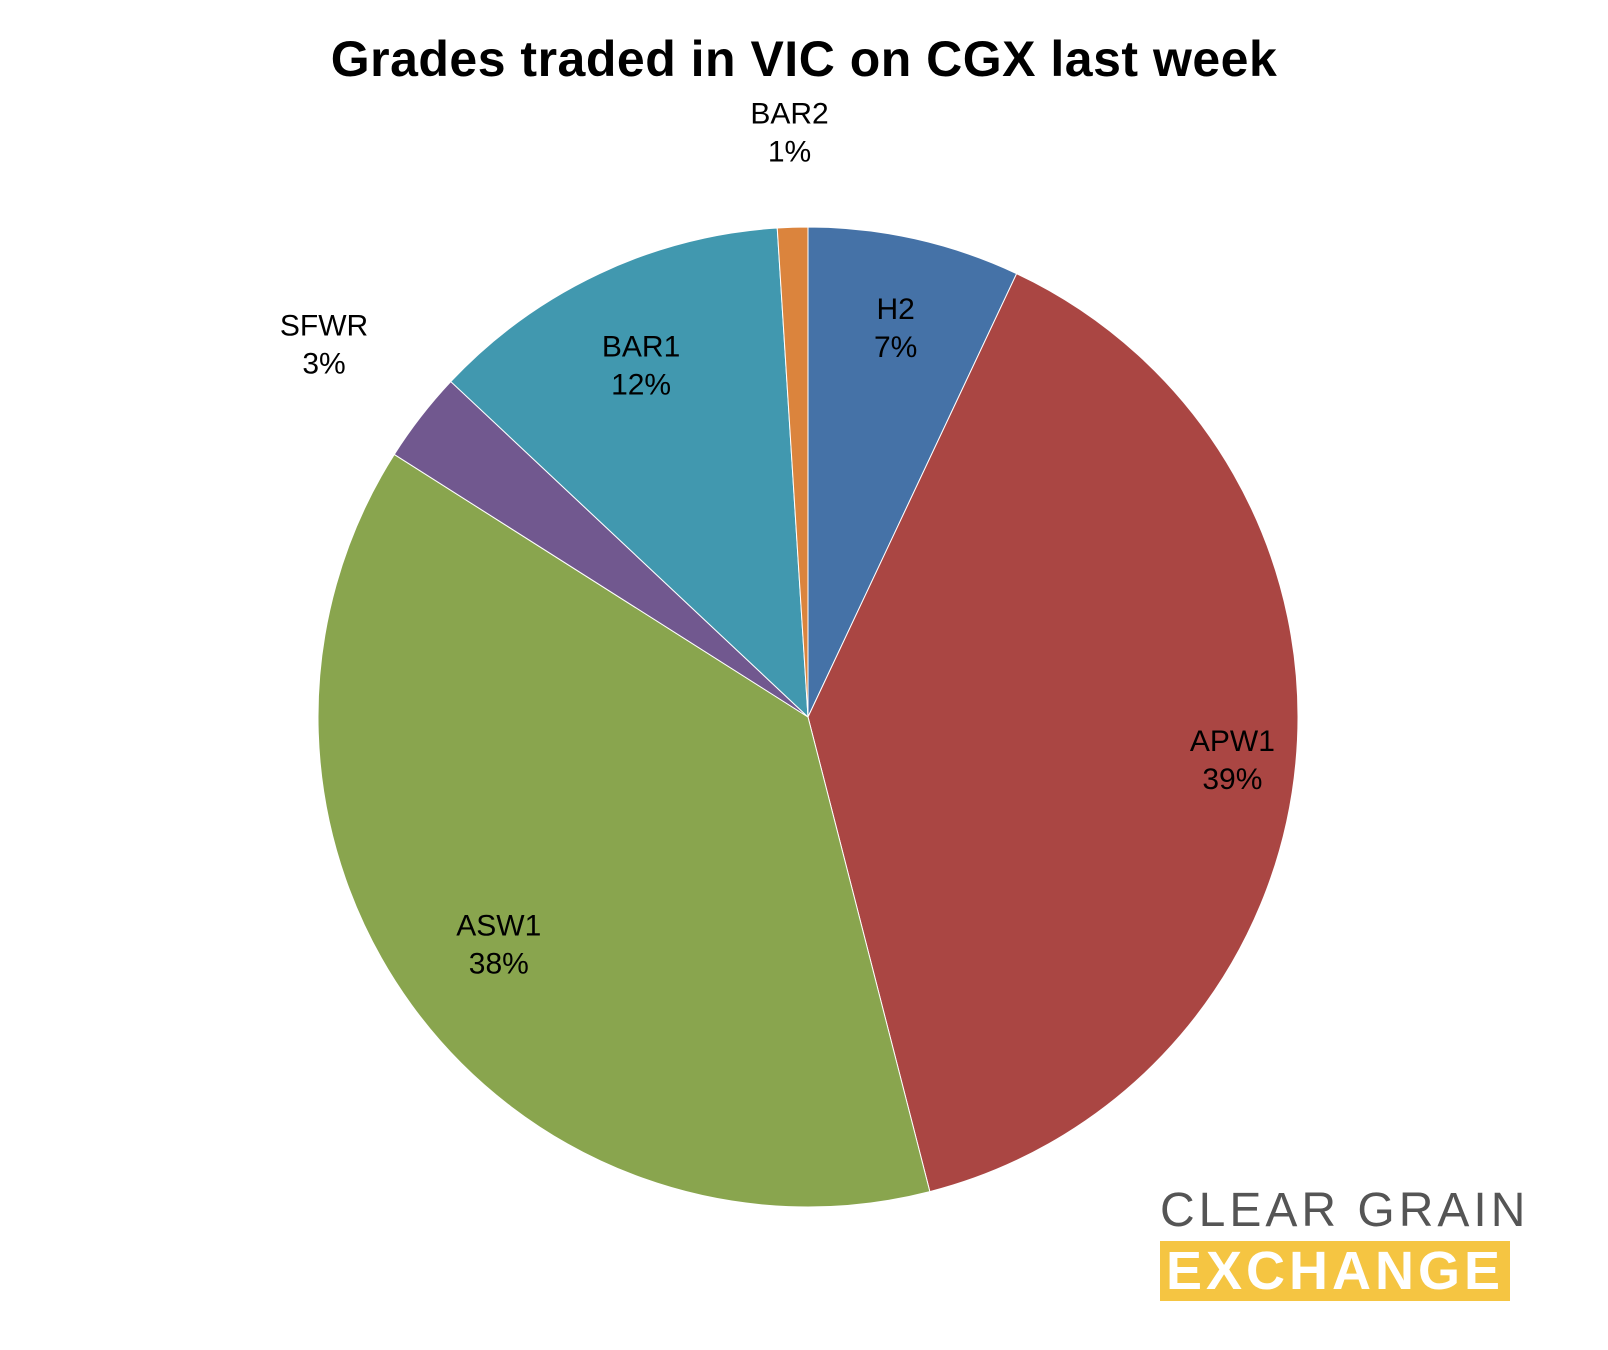  I want to click on slice-percent-h2: 7%, so click(895, 347).